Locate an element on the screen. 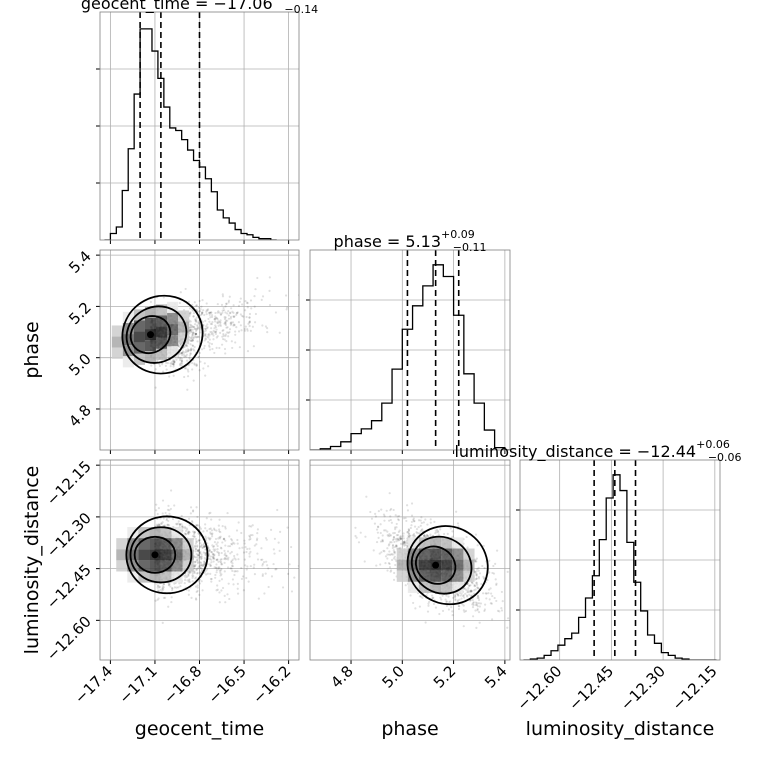 Image resolution: width=760 pixels, height=760 pixels. title-lower: −0.14 is located at coordinates (301, 9).